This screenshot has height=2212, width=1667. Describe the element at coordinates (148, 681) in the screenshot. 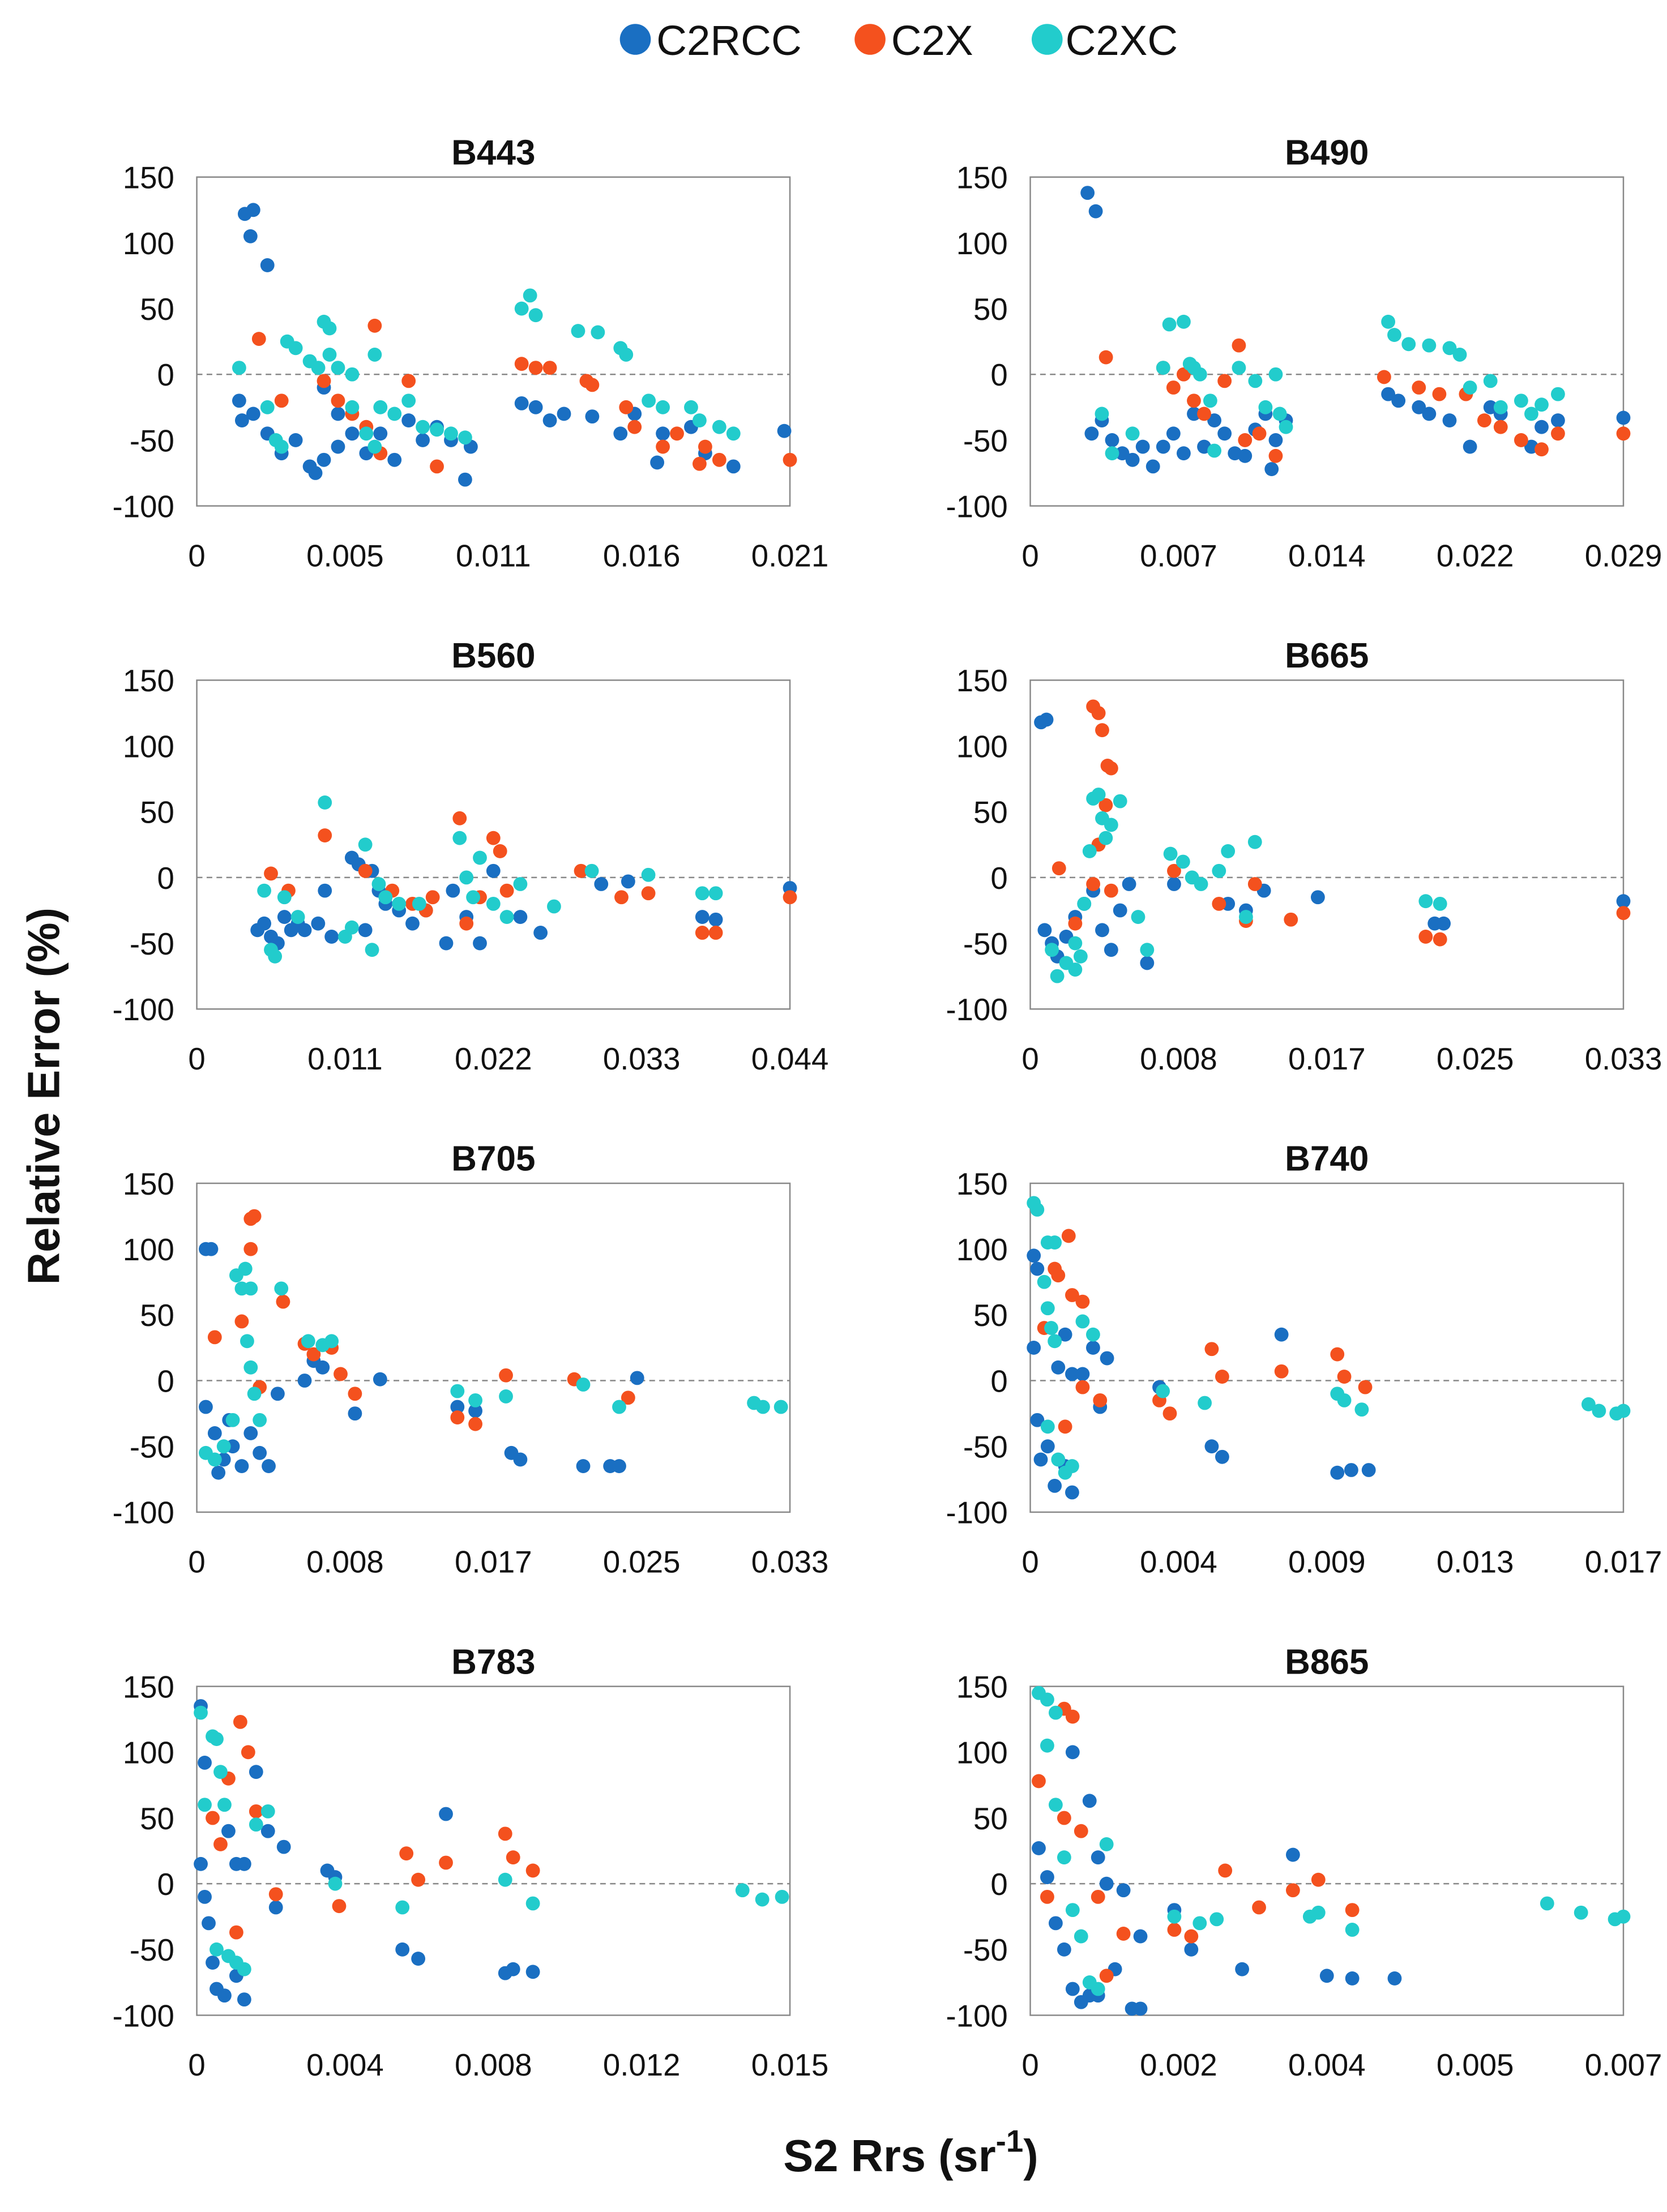

I see `y-tick-label: 150` at that location.